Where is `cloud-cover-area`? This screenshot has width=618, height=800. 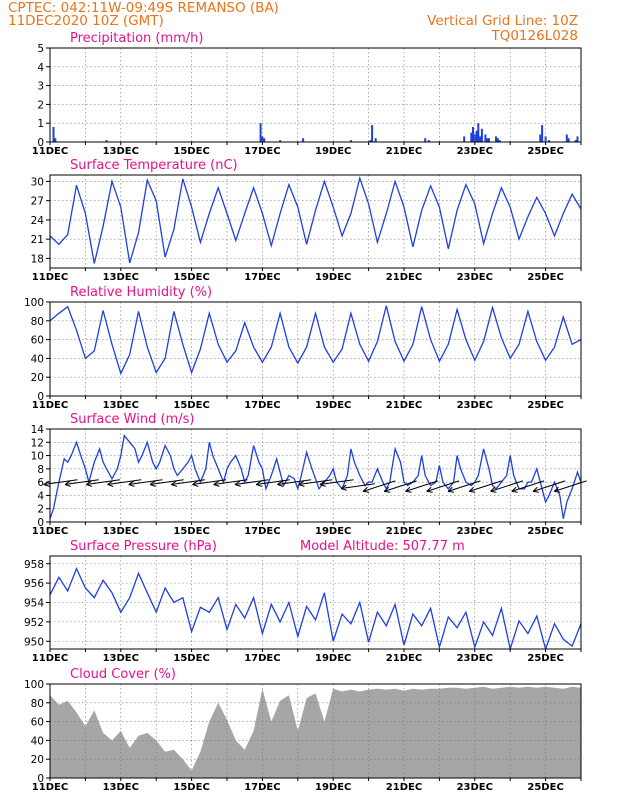
cloud-cover-area is located at coordinates (315, 732).